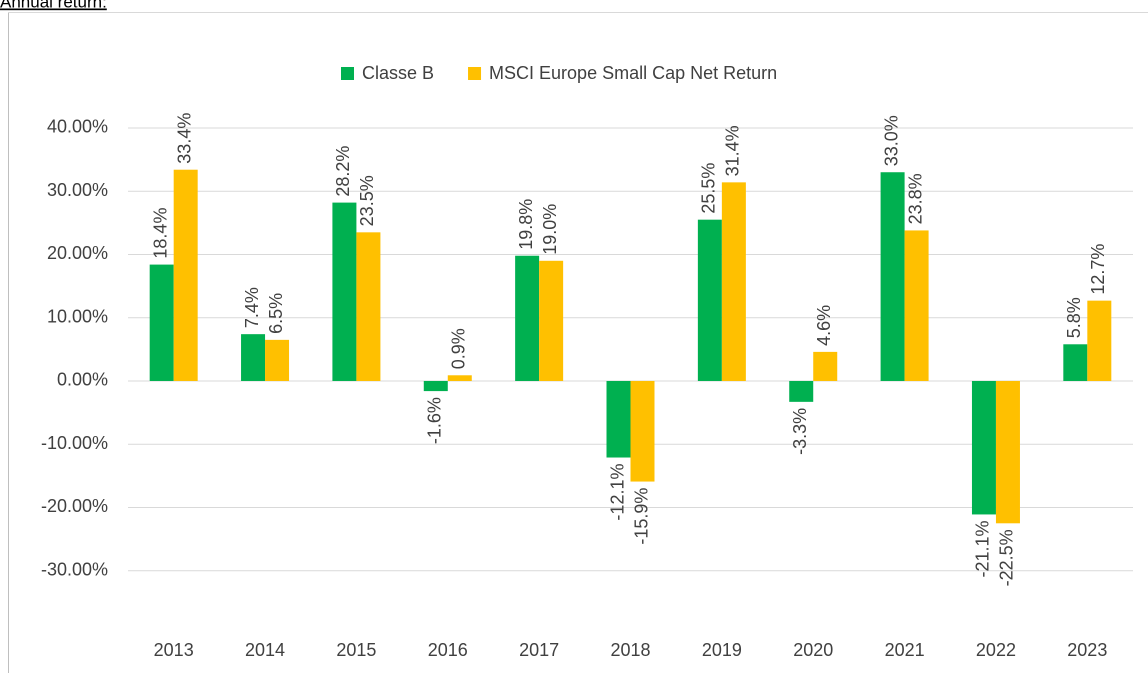 This screenshot has width=1148, height=673. I want to click on data-label: 19.0%, so click(550, 229).